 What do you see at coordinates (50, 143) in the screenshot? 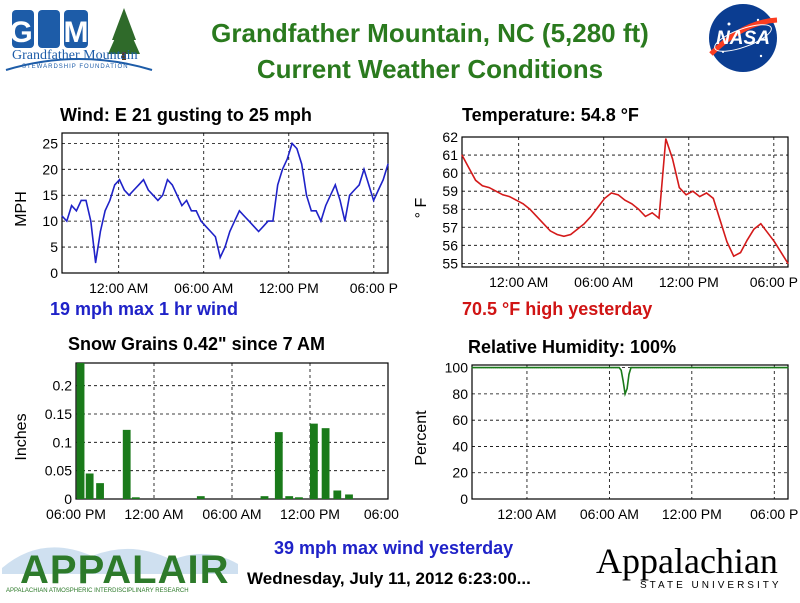
I see `y-tick-label: 25` at bounding box center [50, 143].